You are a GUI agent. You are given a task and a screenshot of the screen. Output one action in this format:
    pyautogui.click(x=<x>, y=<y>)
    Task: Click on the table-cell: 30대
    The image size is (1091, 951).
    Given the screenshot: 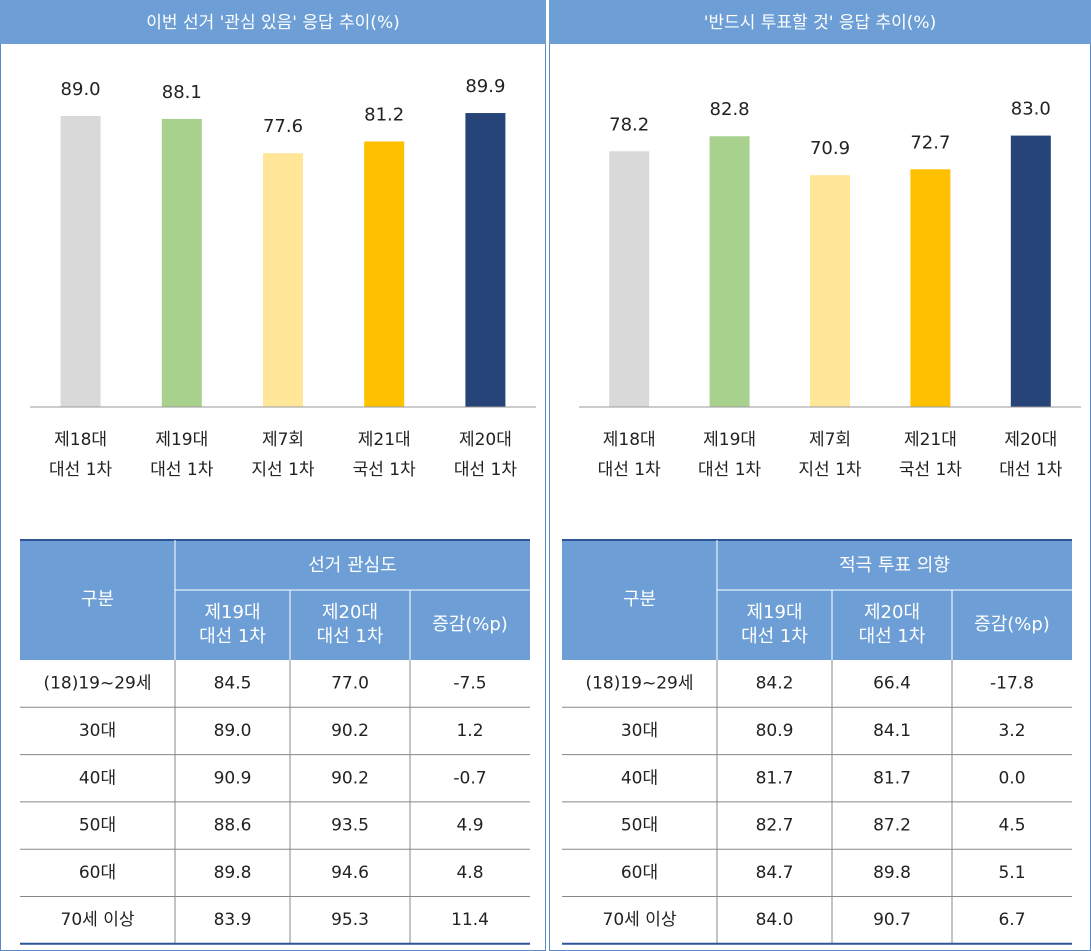 What is the action you would take?
    pyautogui.click(x=97, y=731)
    